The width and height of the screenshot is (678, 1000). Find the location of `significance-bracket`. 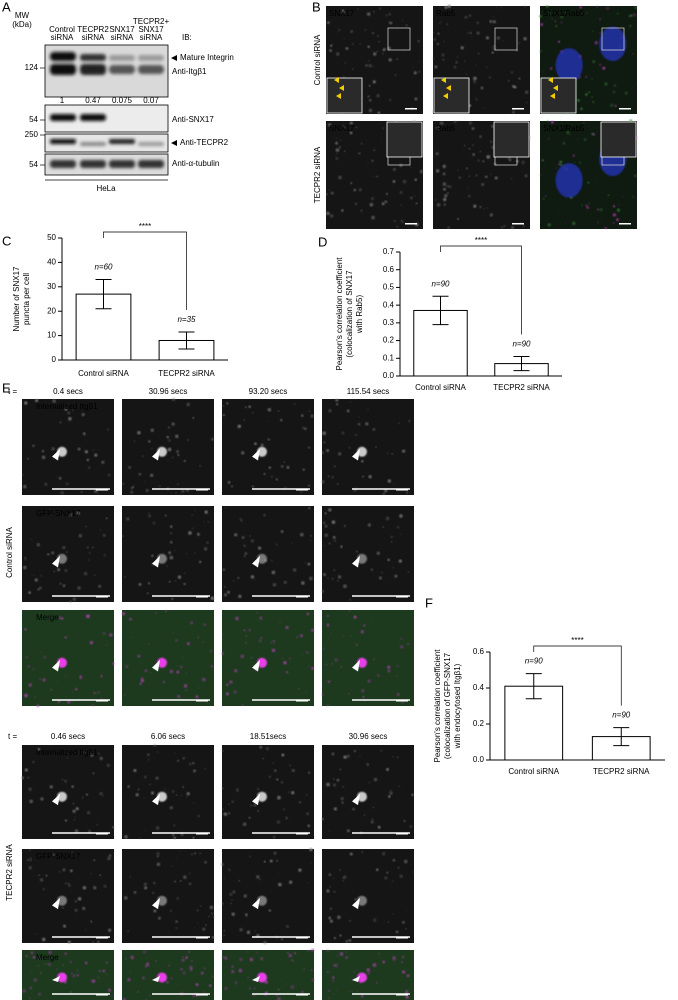

significance-bracket is located at coordinates (577, 675).